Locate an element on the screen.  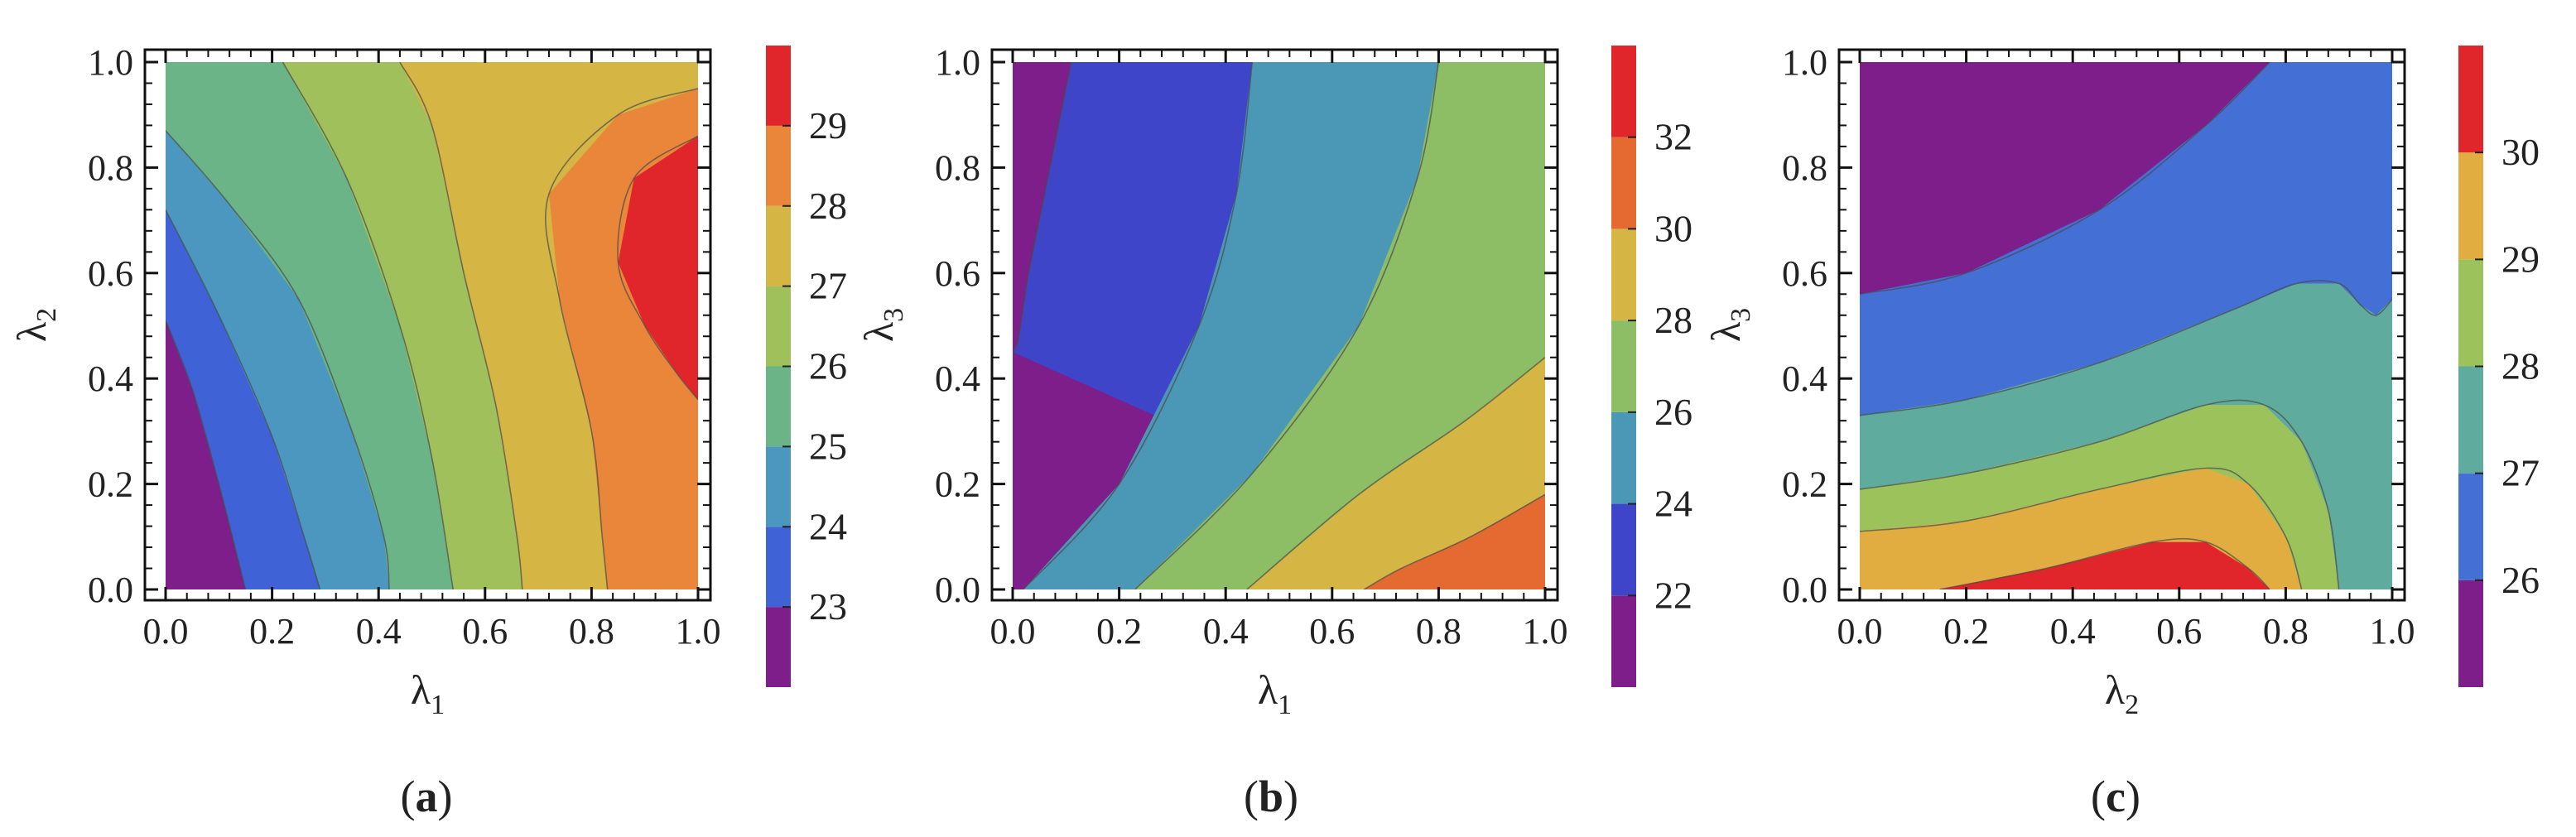
colorbar: 23 24 25 26 27 28 29 is located at coordinates (806, 366).